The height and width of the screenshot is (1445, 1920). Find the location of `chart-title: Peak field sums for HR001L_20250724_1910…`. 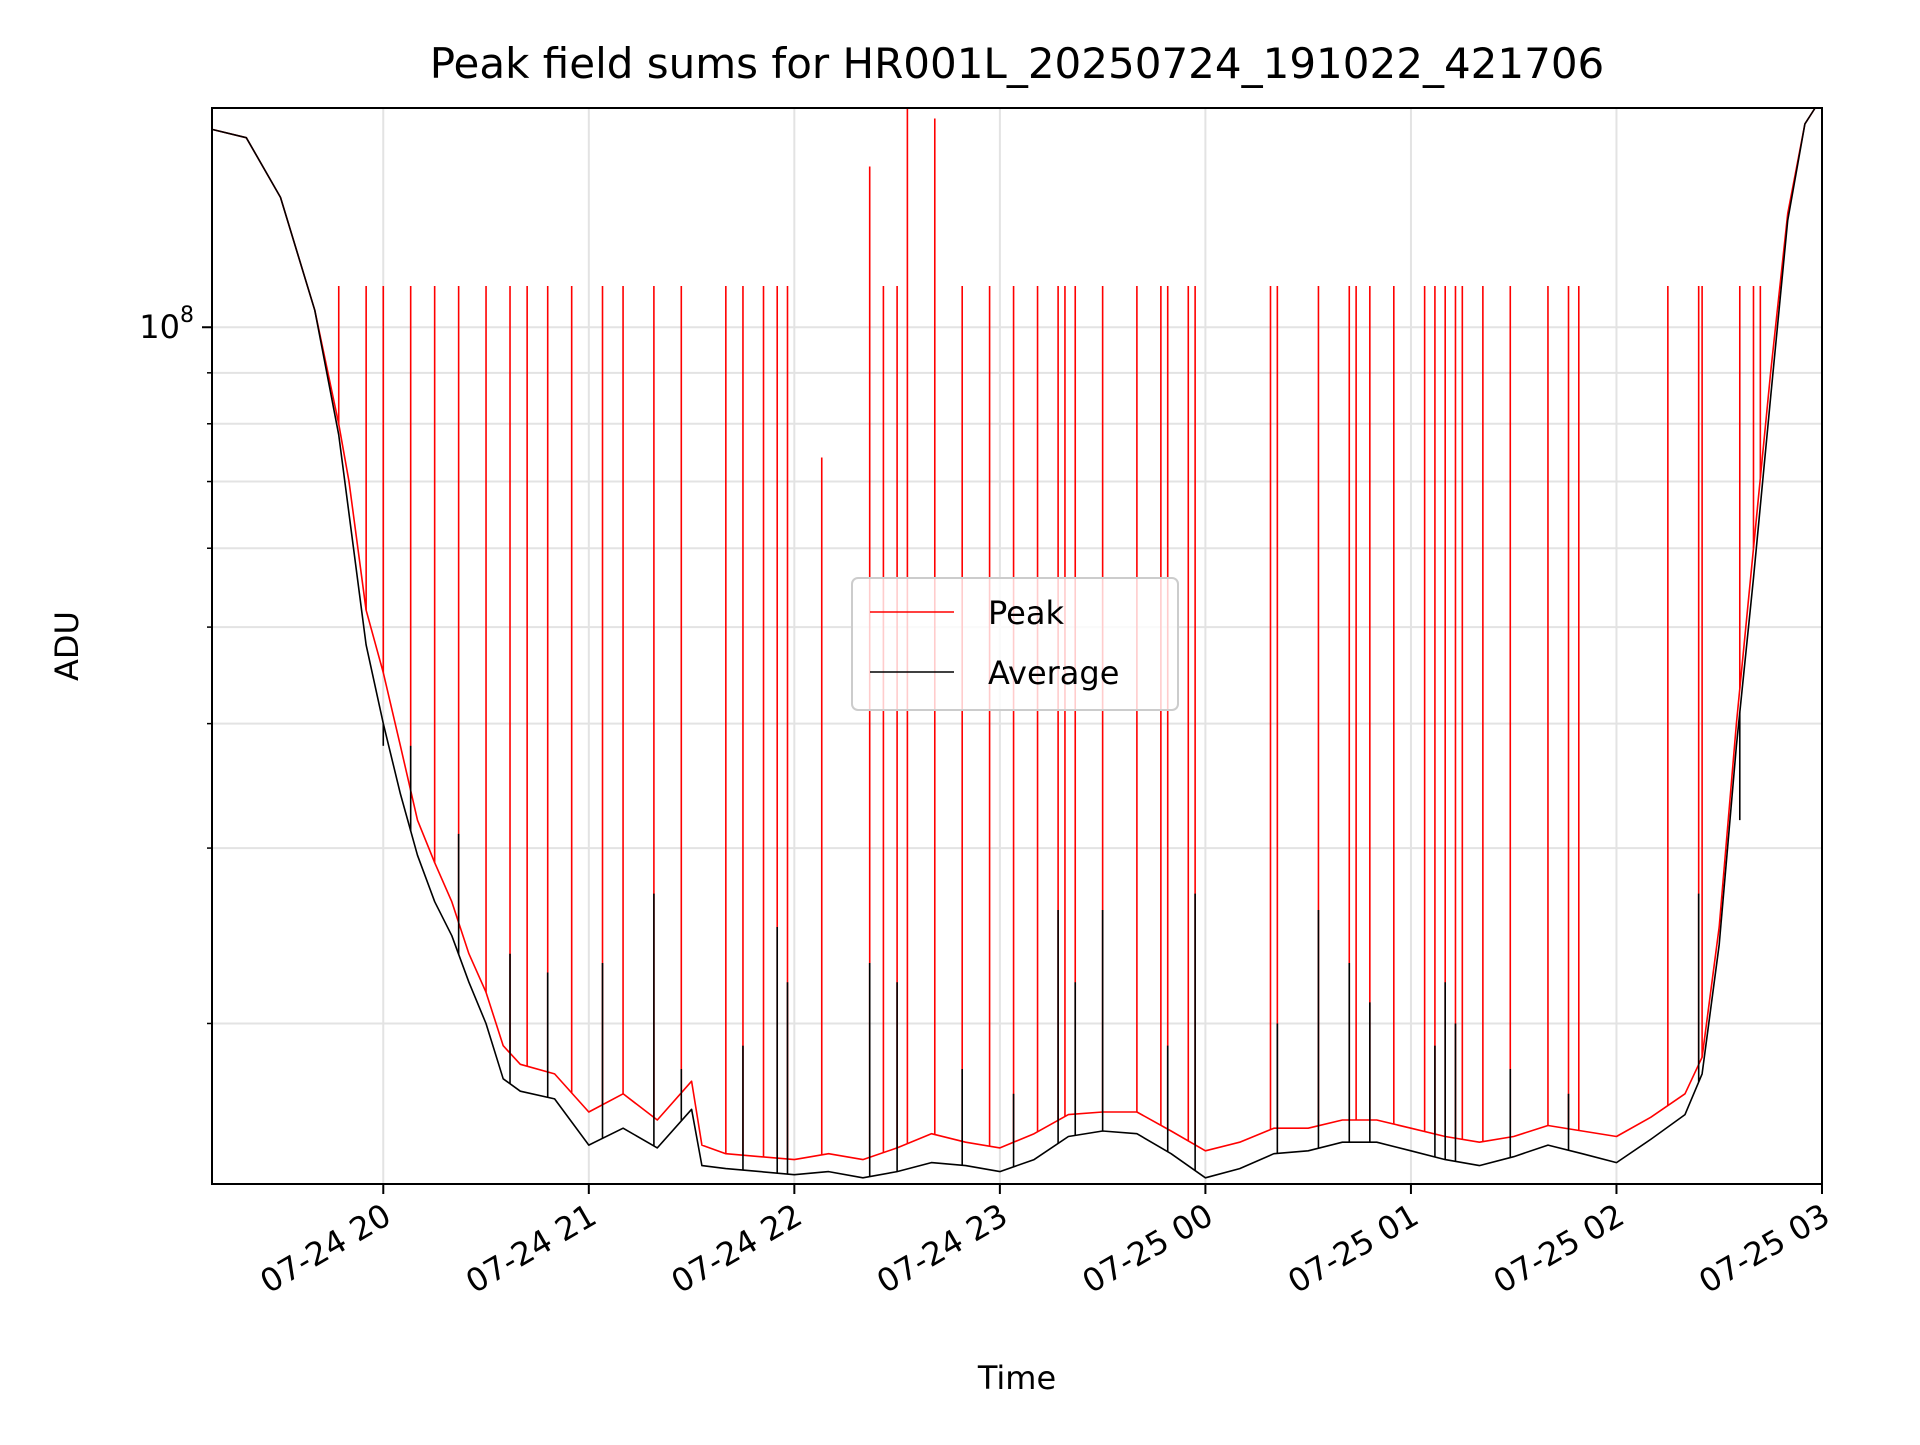

chart-title: Peak field sums for HR001L_20250724_1910… is located at coordinates (1017, 63).